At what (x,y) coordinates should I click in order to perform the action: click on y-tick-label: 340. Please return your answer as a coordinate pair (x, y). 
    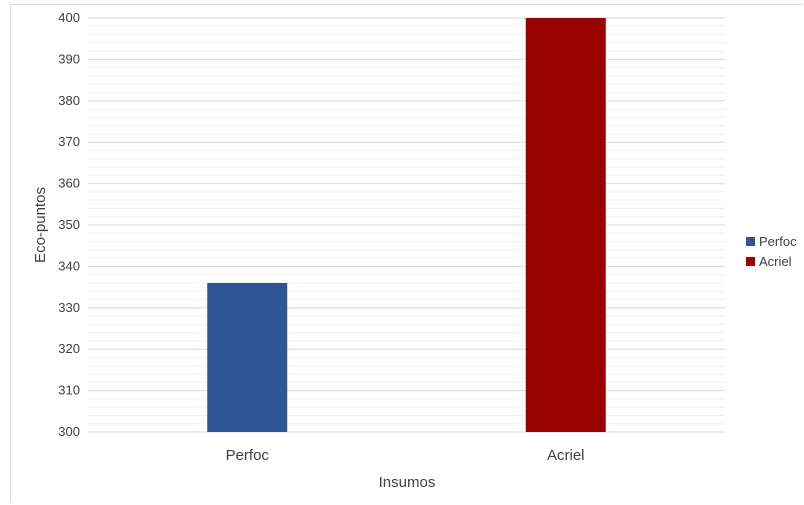
    Looking at the image, I should click on (69, 265).